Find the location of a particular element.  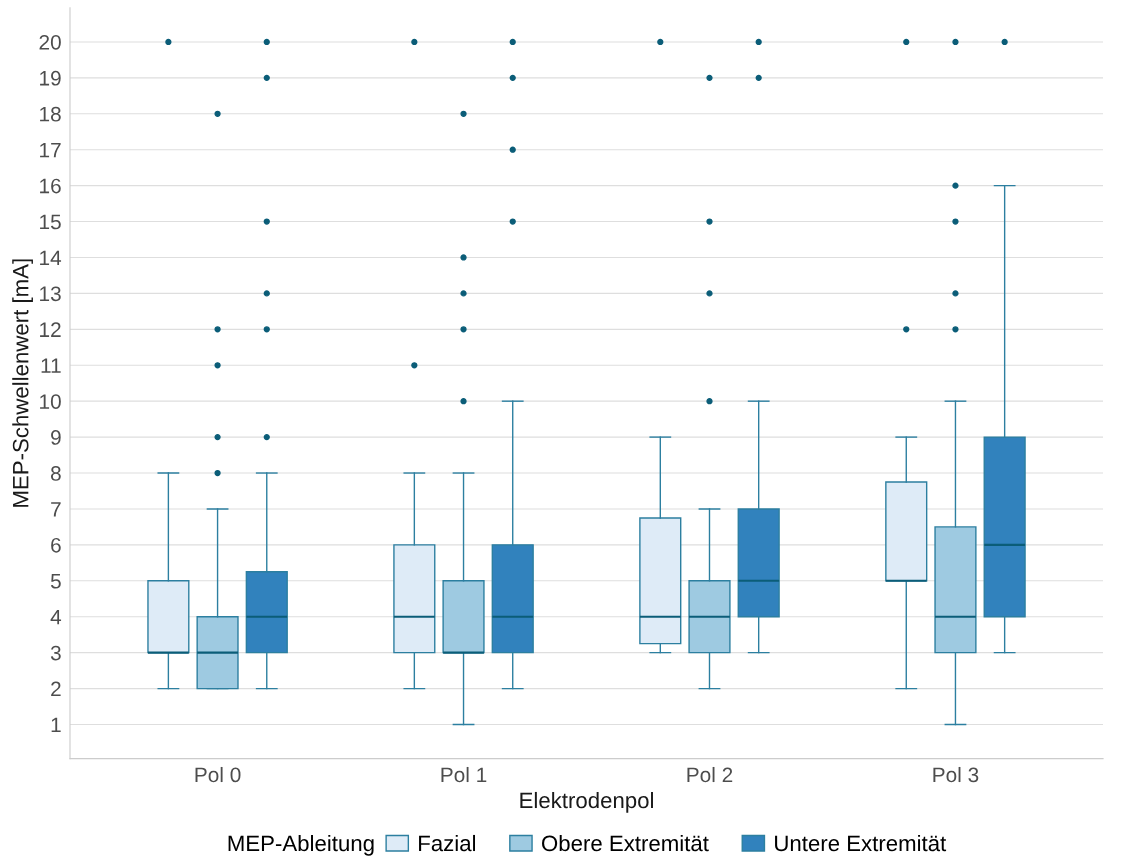

x-axis-title: Elektrodenpol is located at coordinates (586, 802).